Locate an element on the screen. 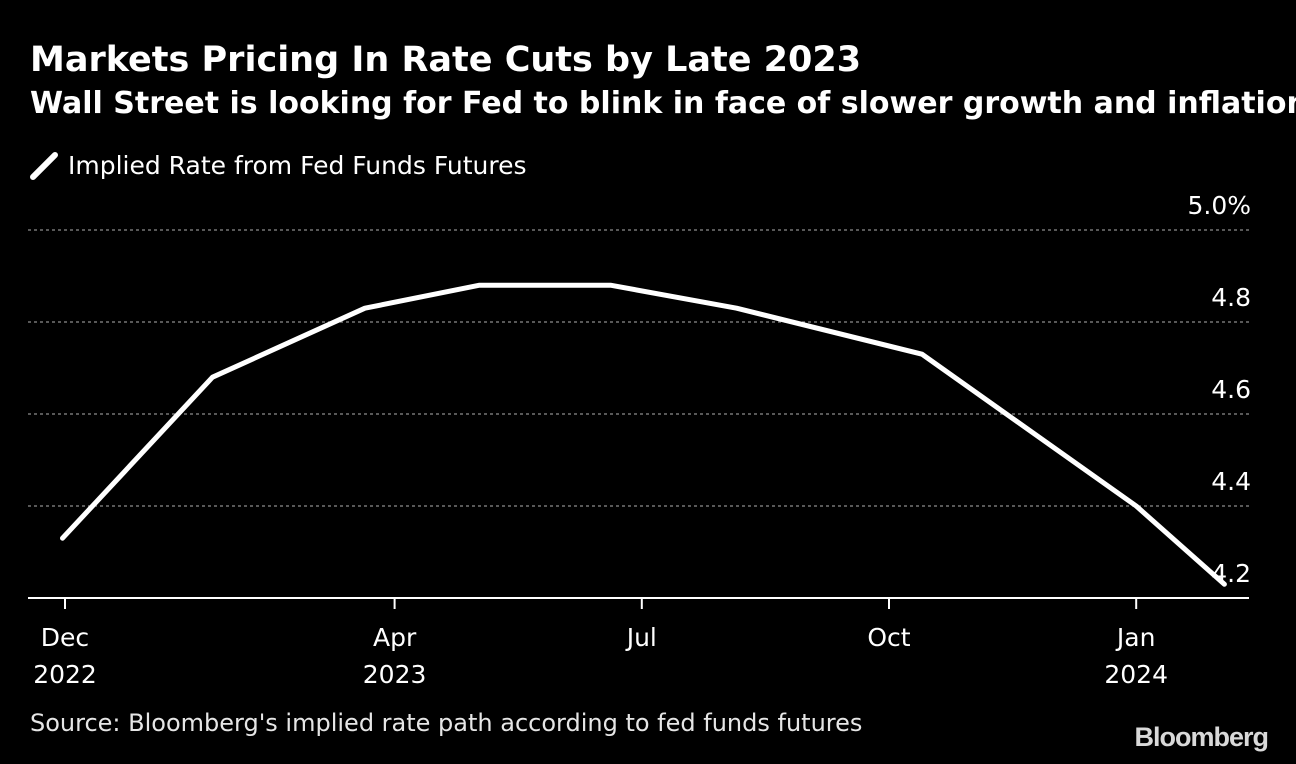  y-tick-label: 5.0% is located at coordinates (1219, 205).